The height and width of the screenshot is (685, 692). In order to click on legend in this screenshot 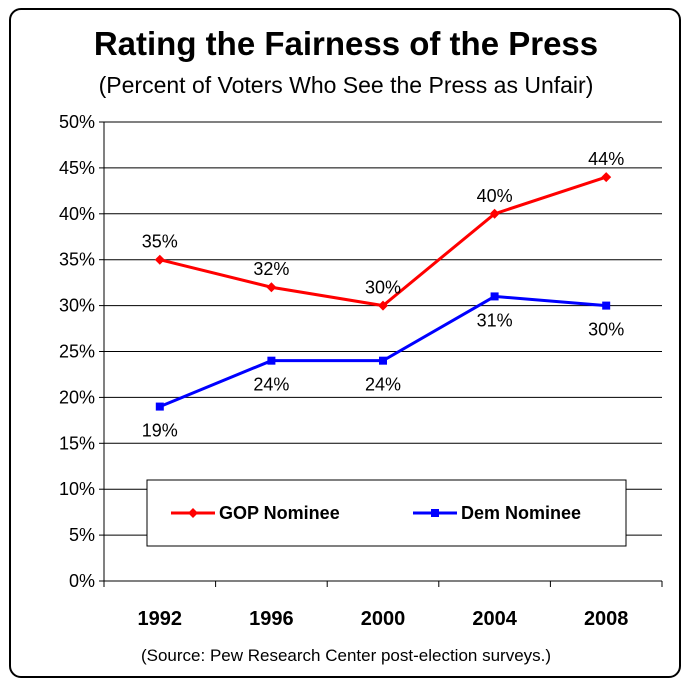, I will do `click(386, 513)`.